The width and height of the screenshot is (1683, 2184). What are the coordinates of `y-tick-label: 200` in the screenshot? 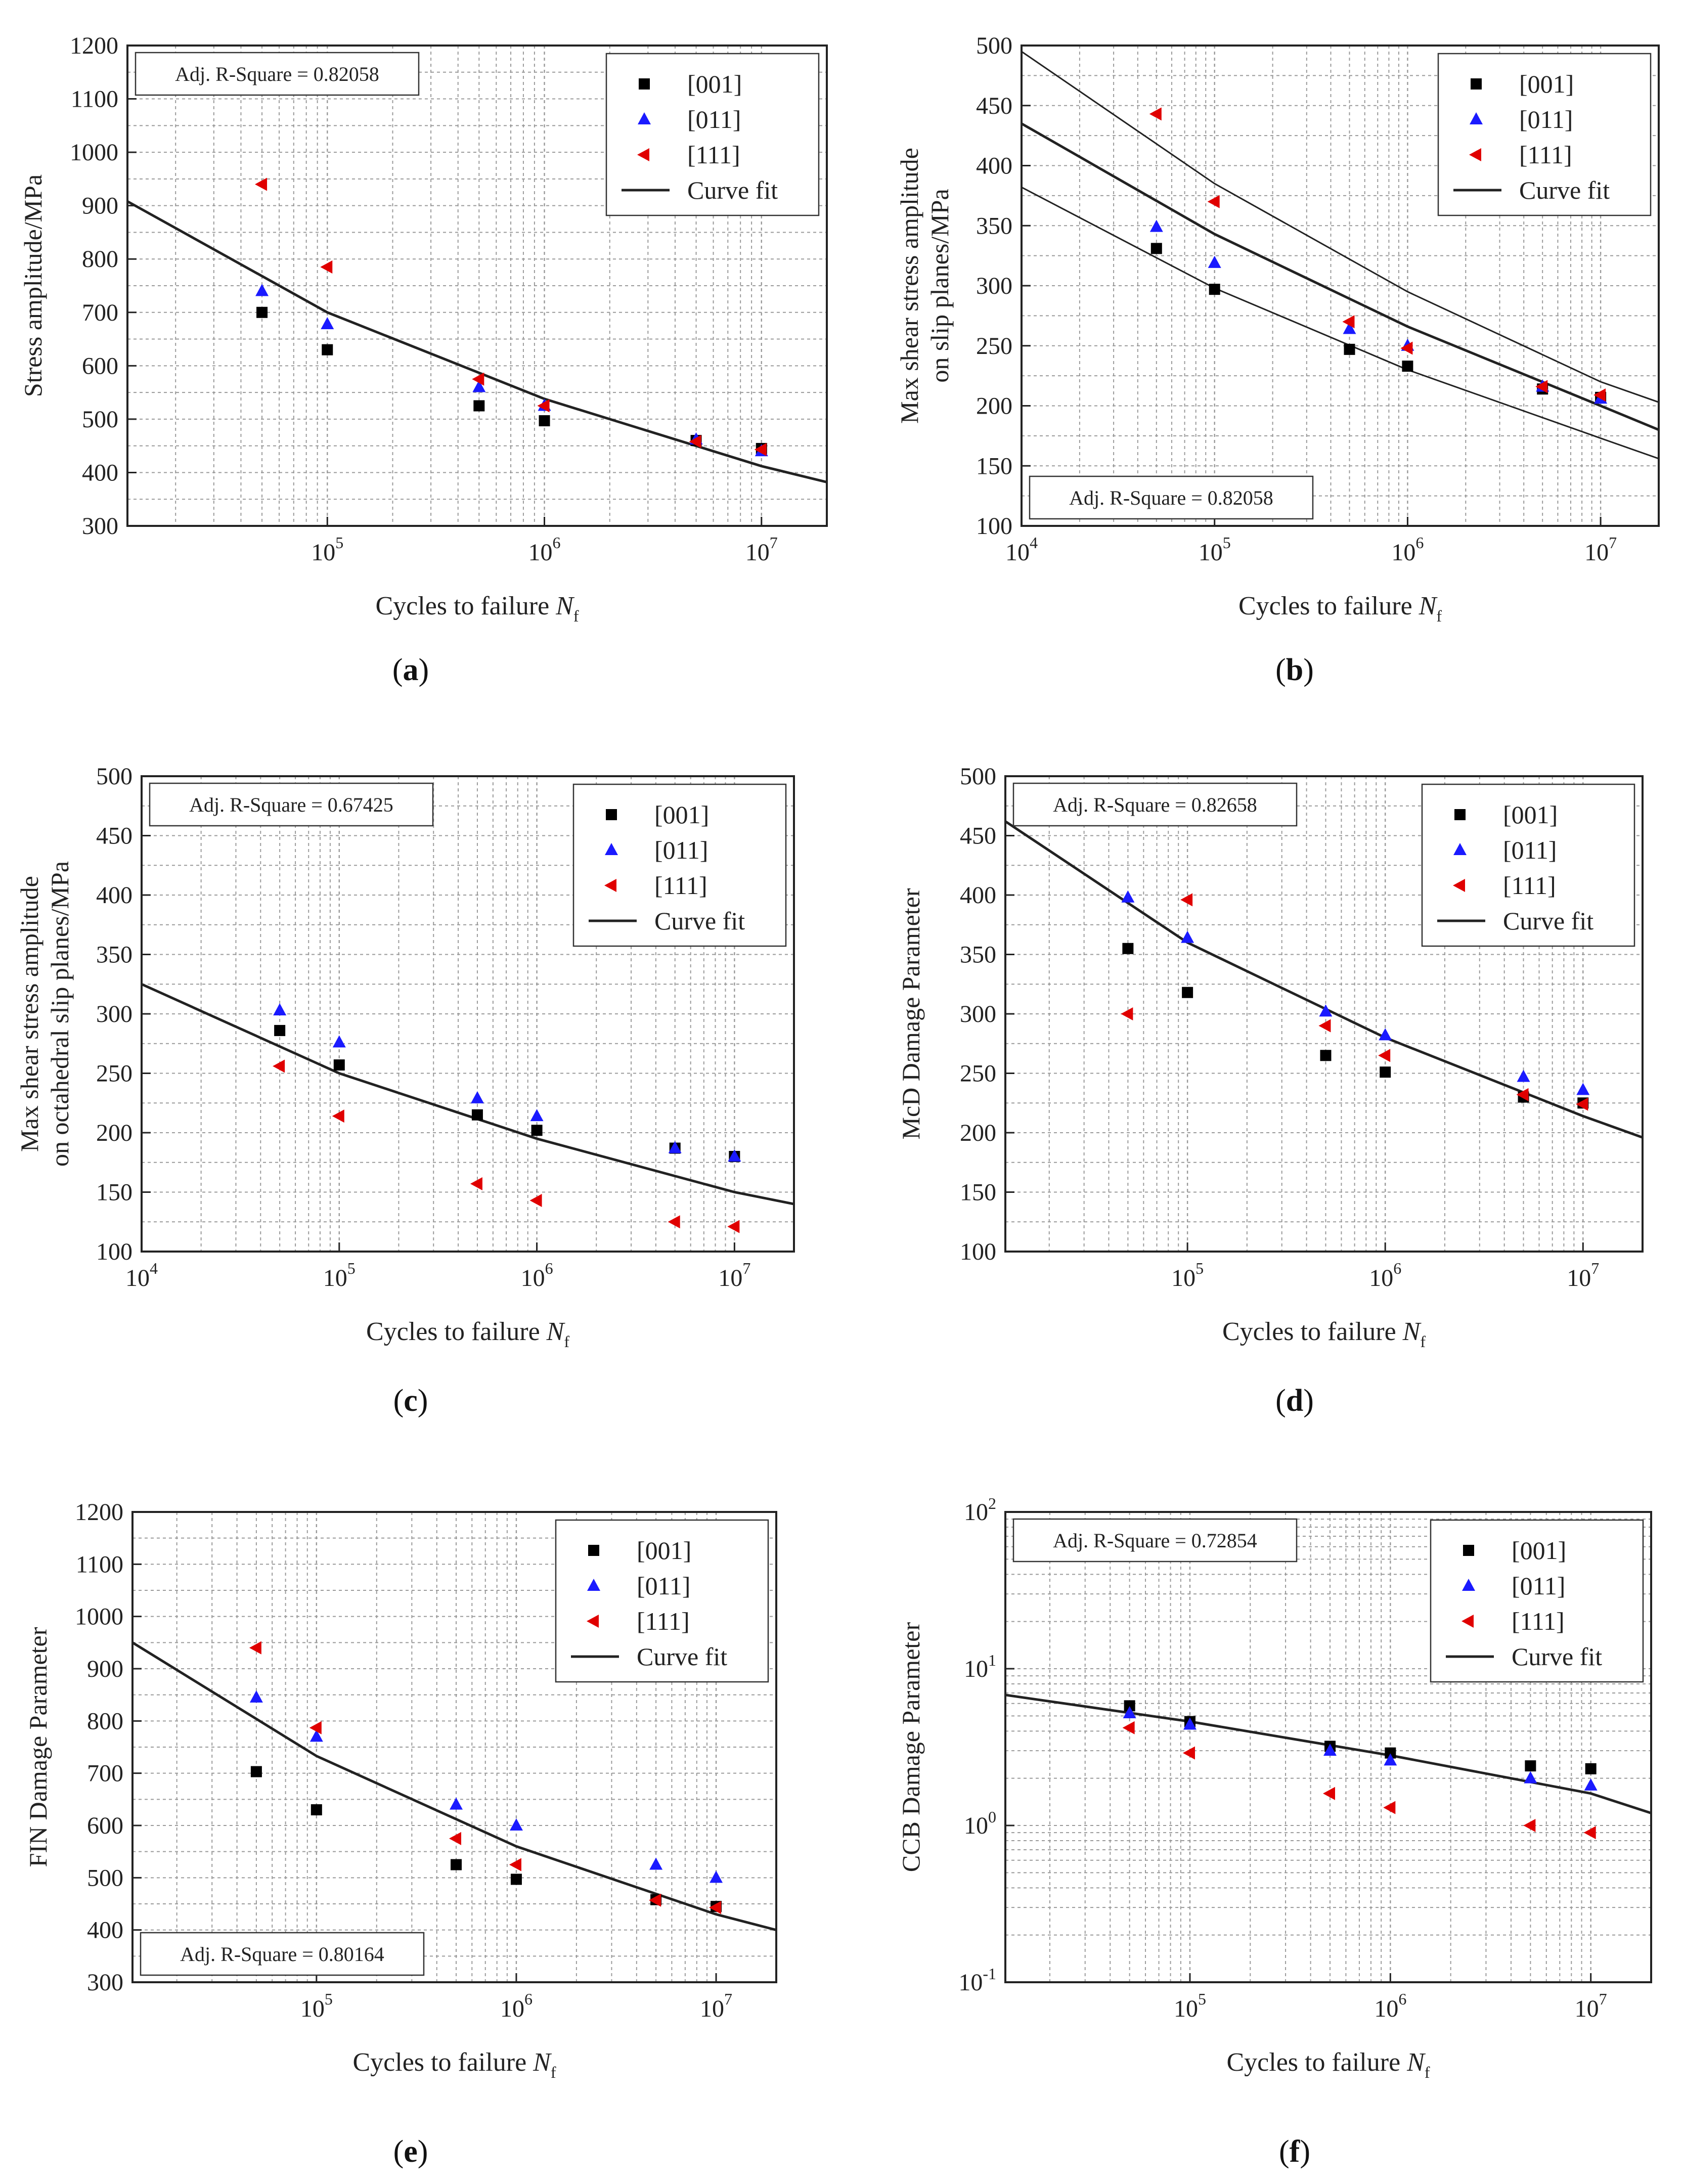 It's located at (978, 1133).